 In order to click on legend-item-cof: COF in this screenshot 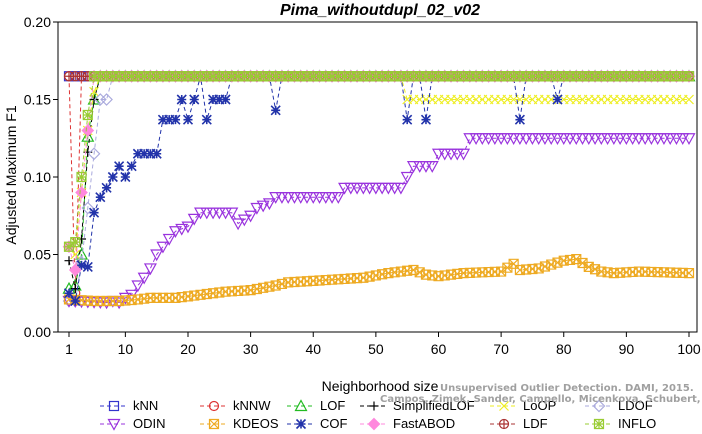, I will do `click(317, 423)`.